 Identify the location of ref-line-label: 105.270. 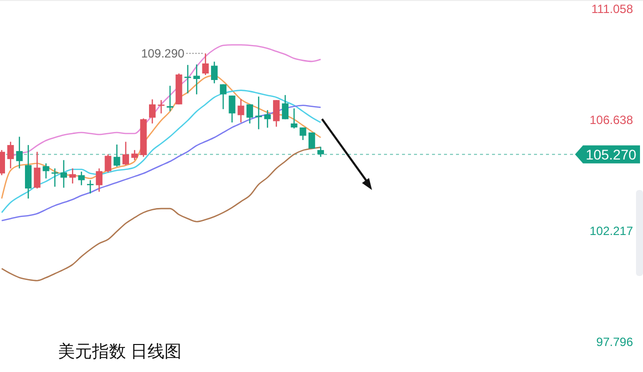
(611, 154).